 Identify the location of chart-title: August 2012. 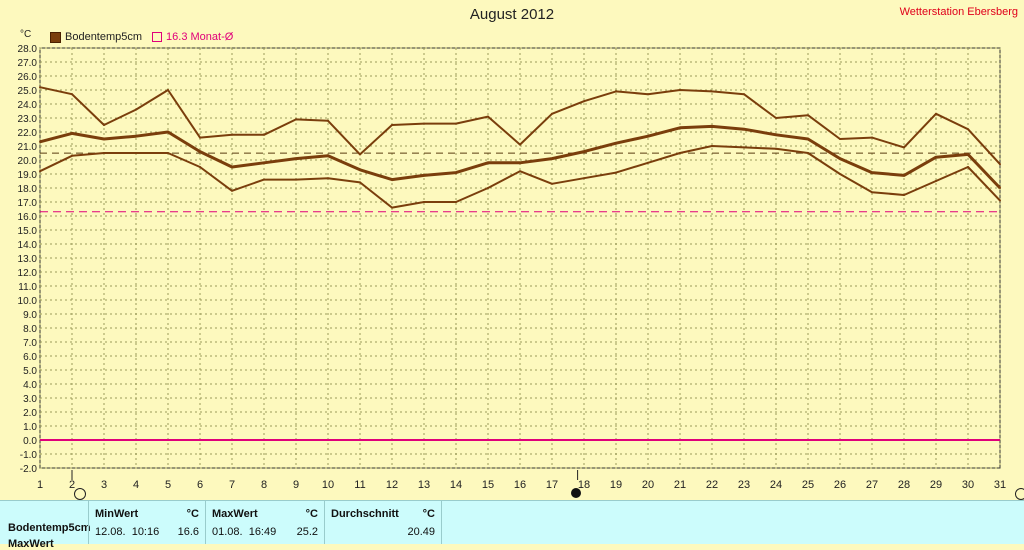
(512, 14).